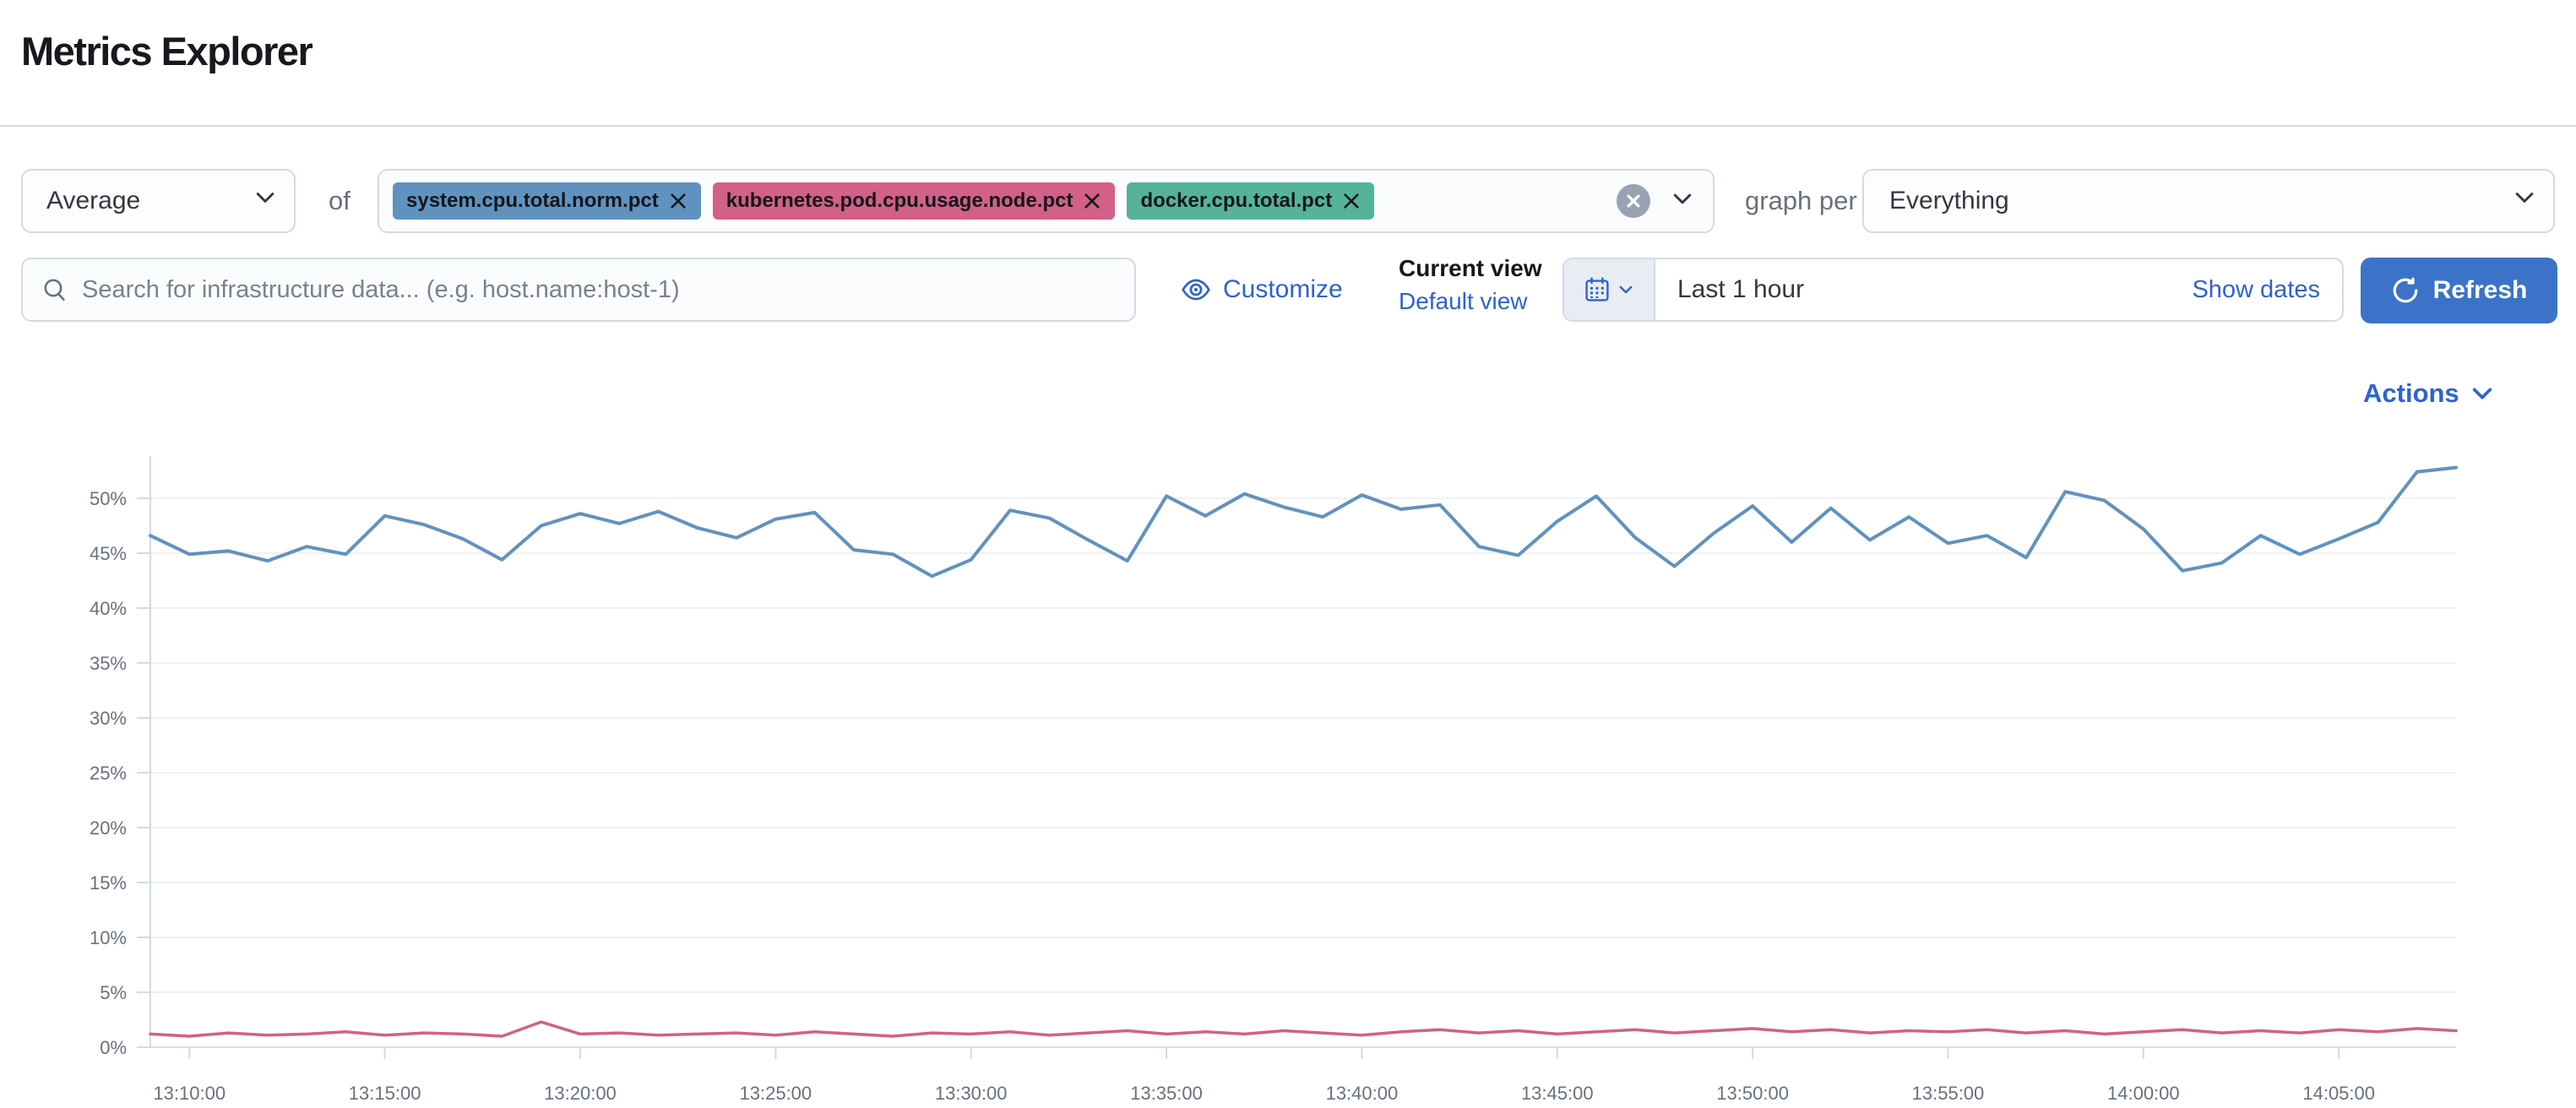 The height and width of the screenshot is (1108, 2576). Describe the element at coordinates (1953, 290) in the screenshot. I see `date-picker: Last 1 hour Show dates` at that location.